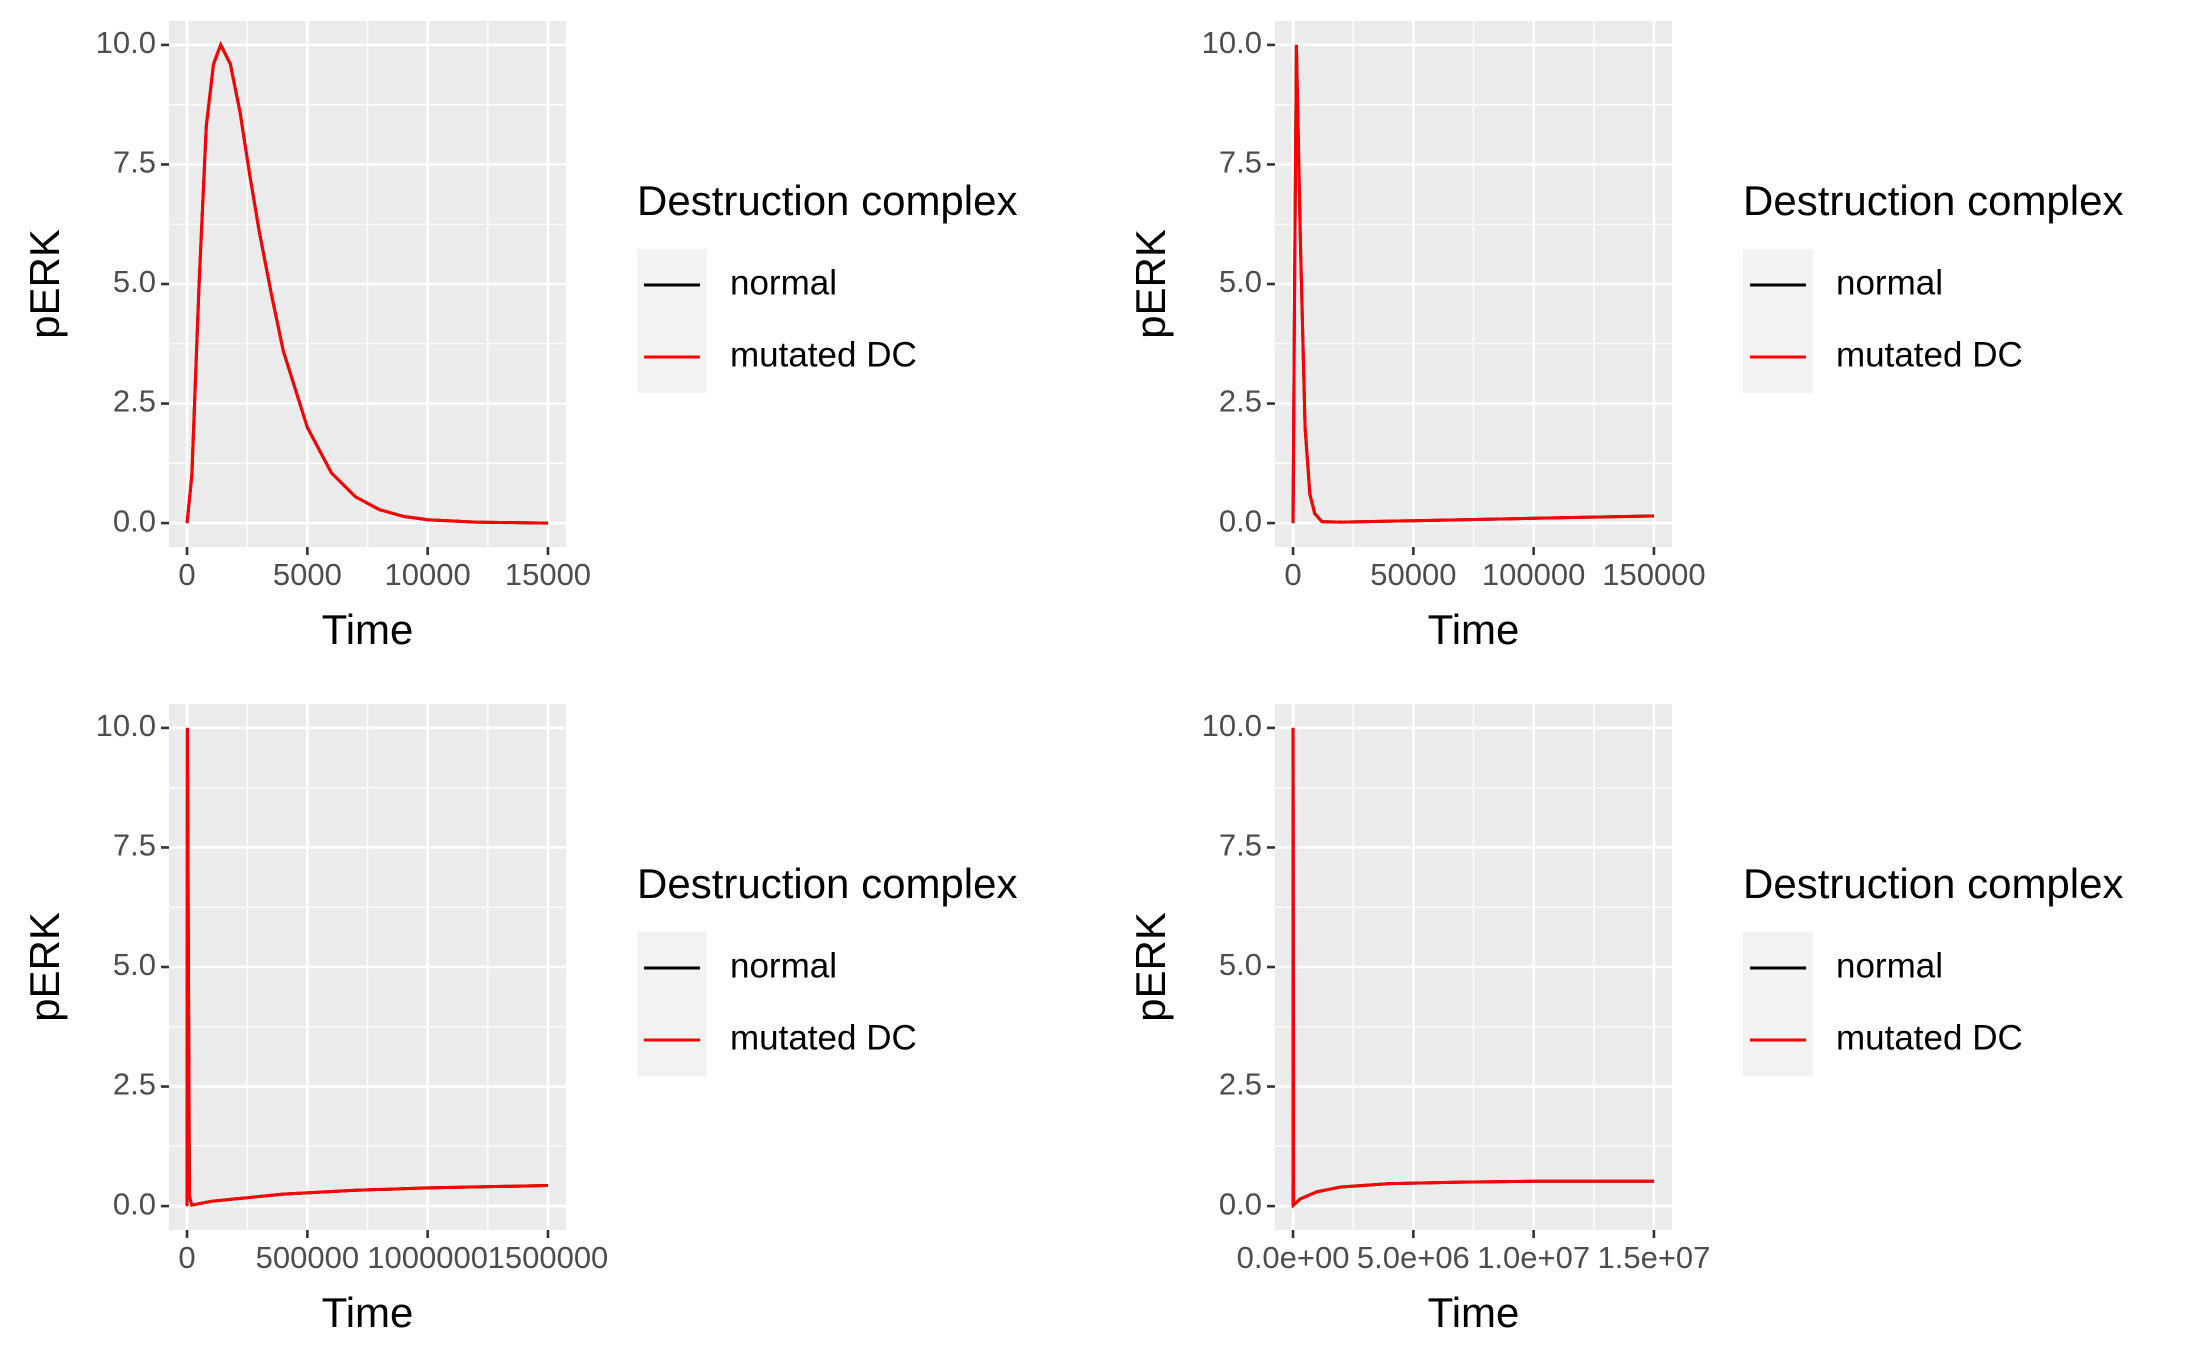 Image resolution: width=2187 pixels, height=1350 pixels. What do you see at coordinates (1413, 574) in the screenshot?
I see `x-tick-label: 50000` at bounding box center [1413, 574].